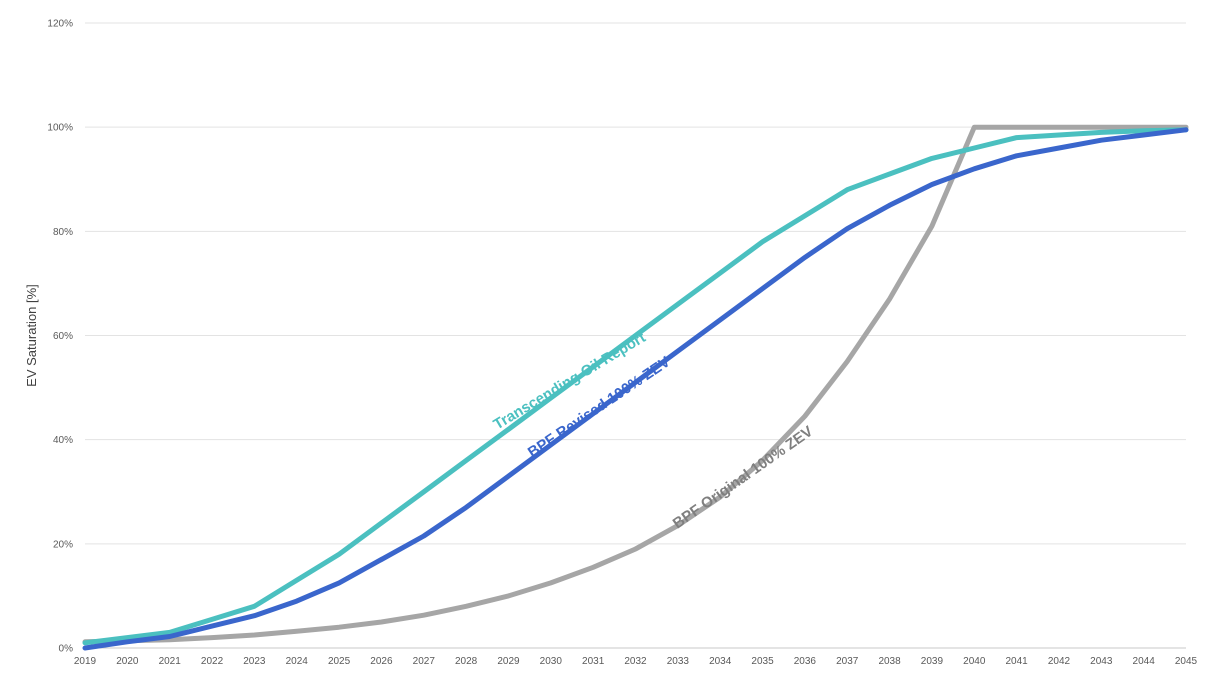 This screenshot has height=675, width=1214. Describe the element at coordinates (974, 661) in the screenshot. I see `x-tick-label: 2040` at that location.